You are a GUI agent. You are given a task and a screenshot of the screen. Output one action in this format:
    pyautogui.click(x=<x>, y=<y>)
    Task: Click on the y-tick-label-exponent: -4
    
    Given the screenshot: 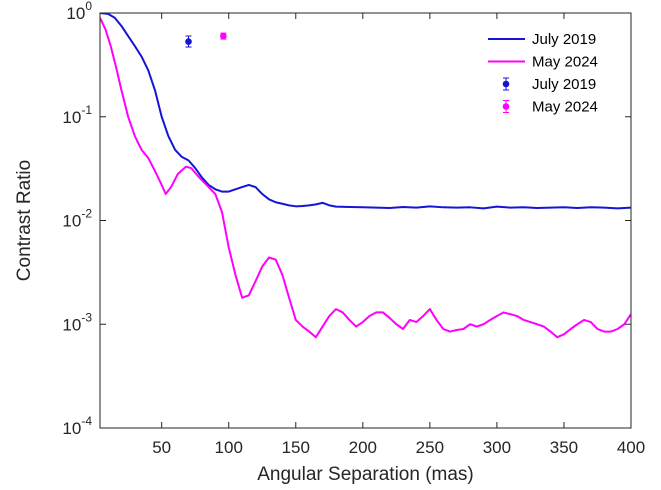 What is the action you would take?
    pyautogui.click(x=86, y=421)
    